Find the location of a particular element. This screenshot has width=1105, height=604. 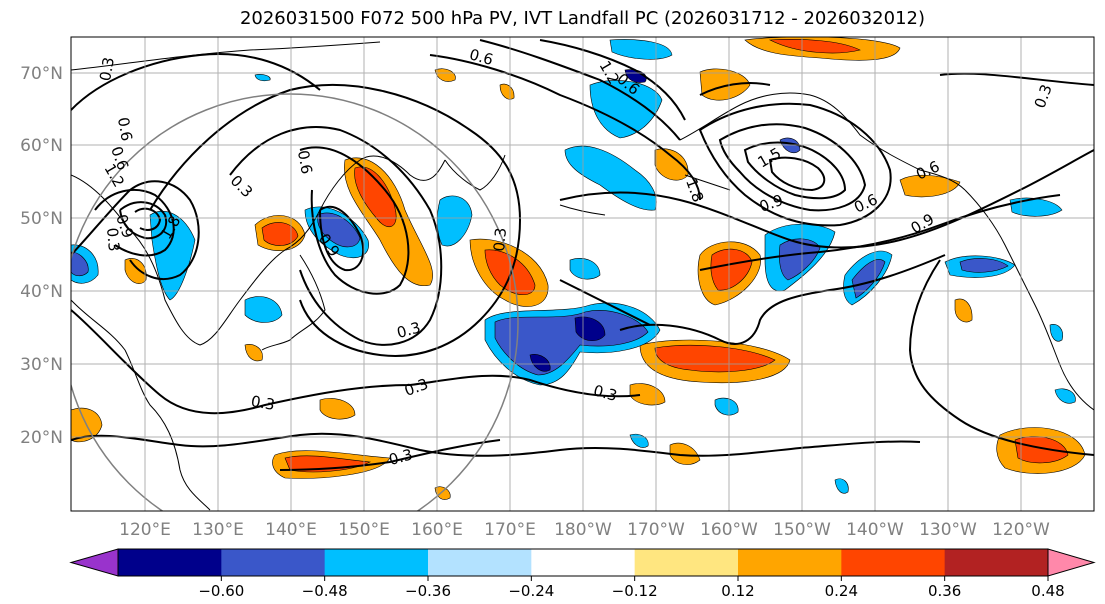

lon-label: 120°W is located at coordinates (1021, 530).